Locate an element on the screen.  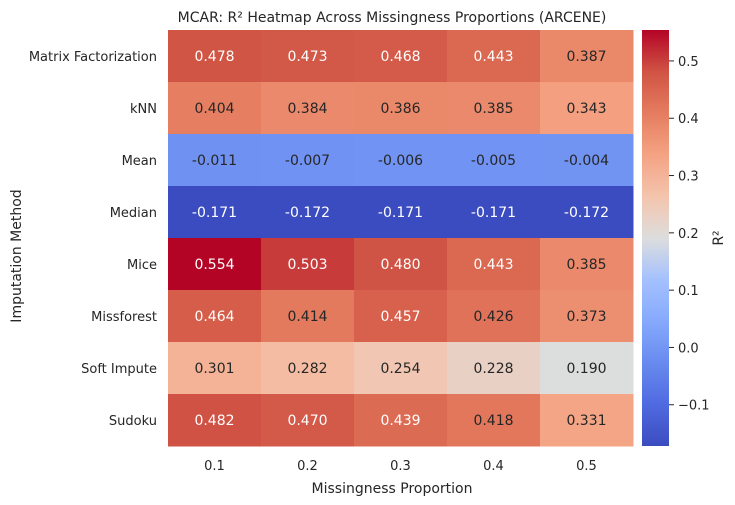
cell-value-label: 0.385 is located at coordinates (586, 265).